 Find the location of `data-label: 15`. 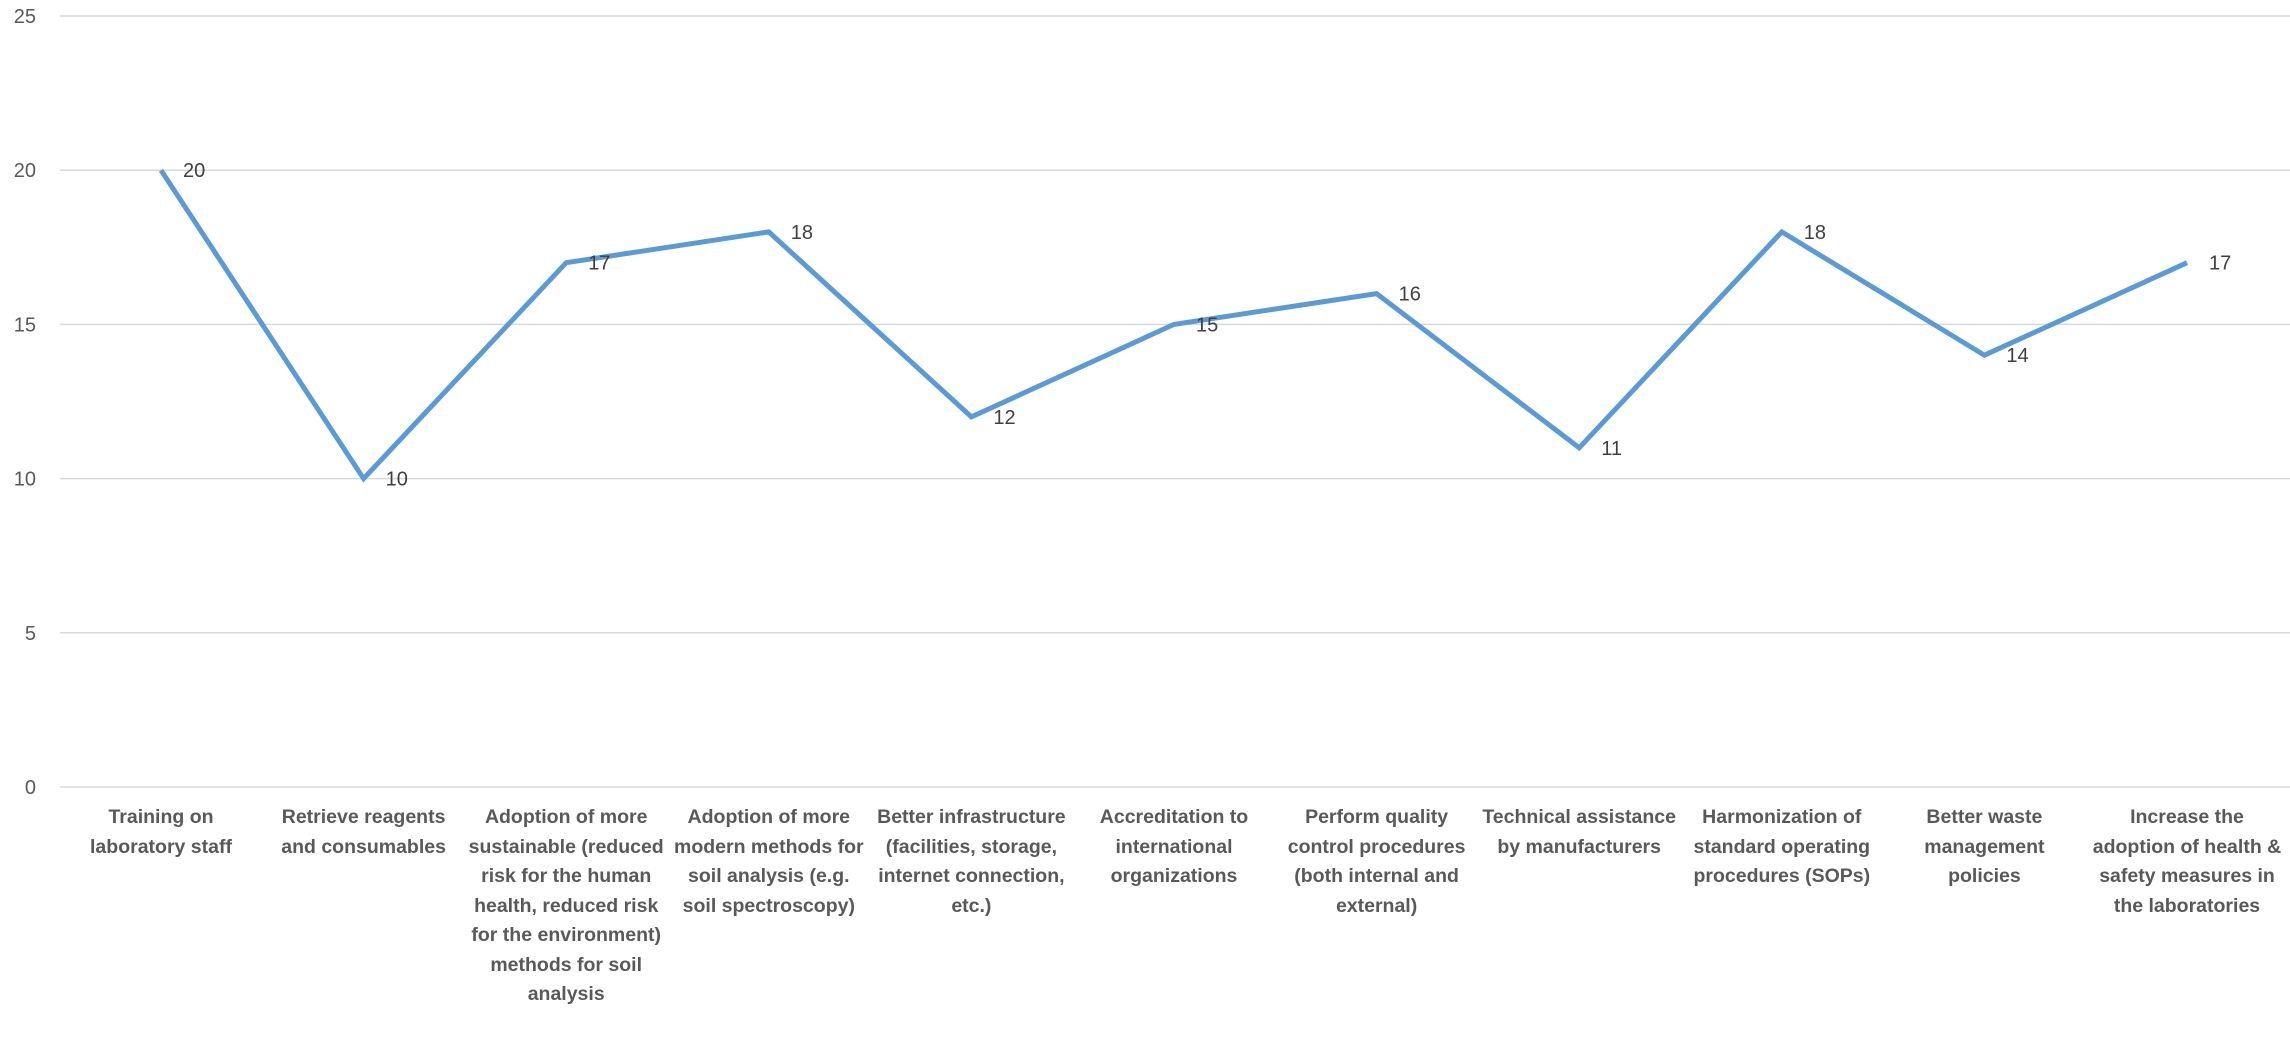

data-label: 15 is located at coordinates (1207, 325).